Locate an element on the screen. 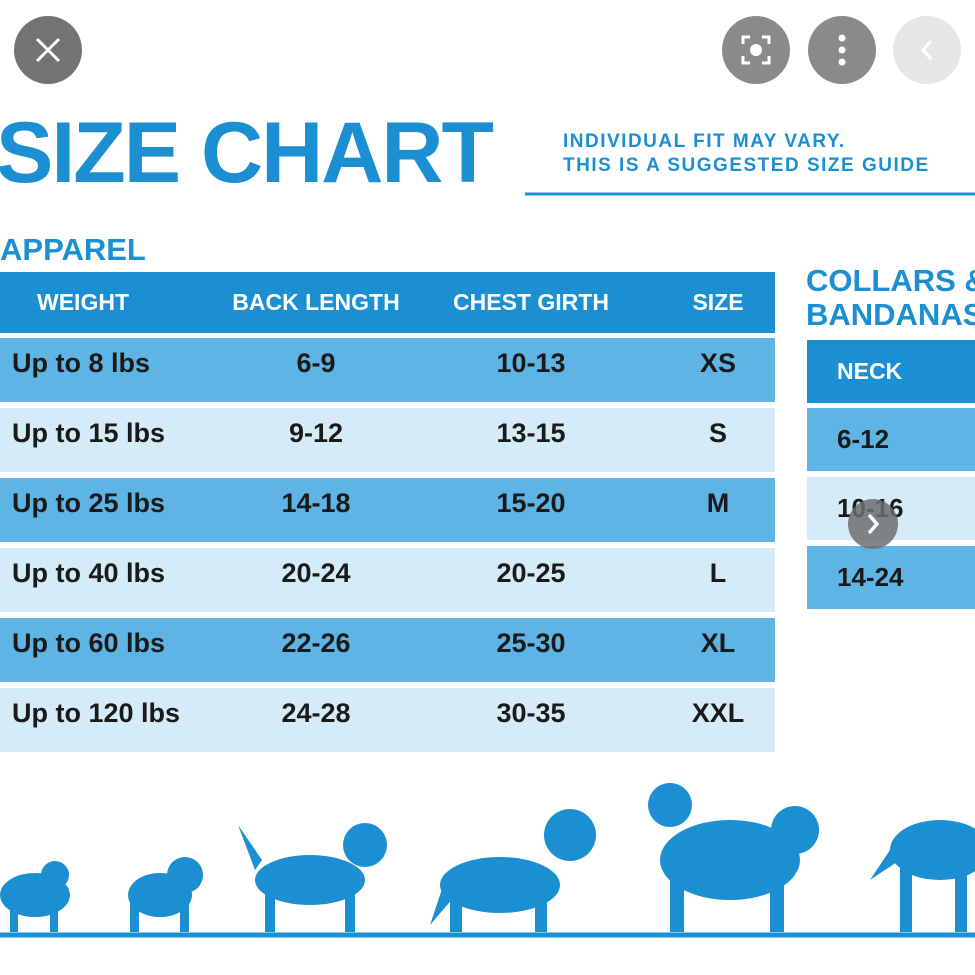  column-header: SIZE is located at coordinates (718, 302).